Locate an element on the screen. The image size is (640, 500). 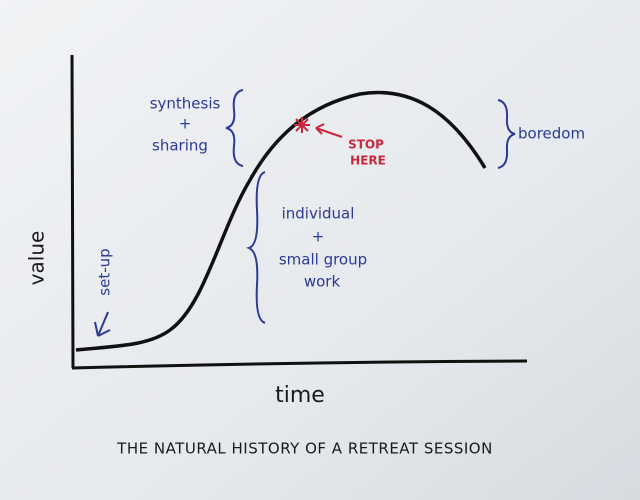
synthesis-label: sharing is located at coordinates (180, 146).